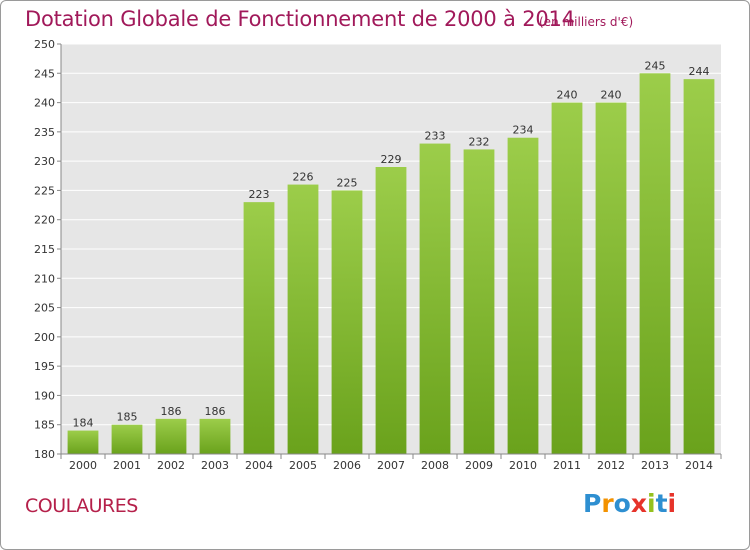 The width and height of the screenshot is (750, 550). What do you see at coordinates (303, 465) in the screenshot?
I see `x-tick-label: 2005` at bounding box center [303, 465].